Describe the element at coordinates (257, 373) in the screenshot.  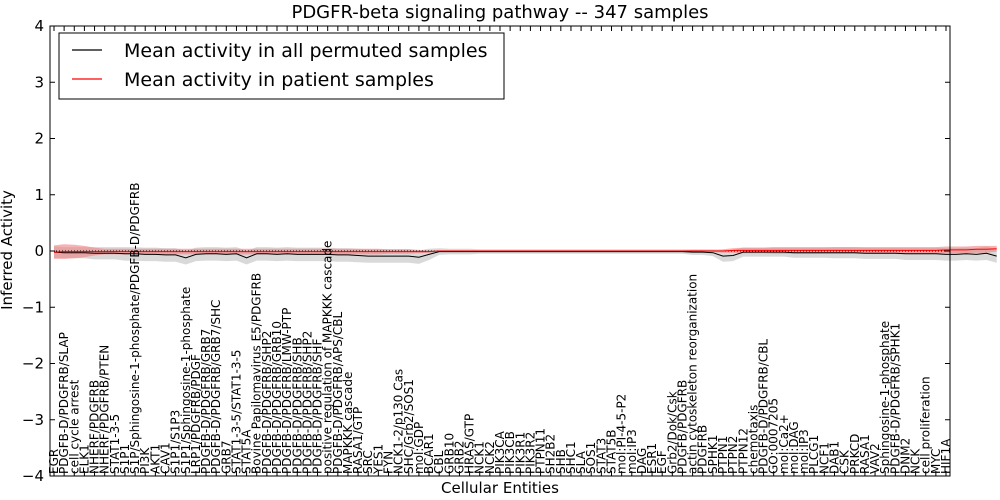
I see `x-tick-label: Bovine Papilomavirus E5/PDGFRB` at that location.